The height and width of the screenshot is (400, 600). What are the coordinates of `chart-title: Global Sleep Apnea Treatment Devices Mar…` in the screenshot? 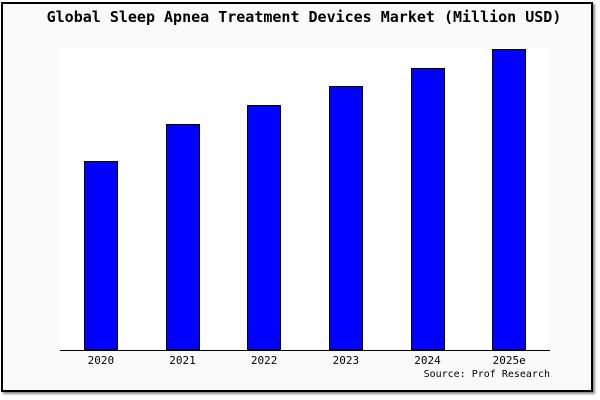 It's located at (304, 17).